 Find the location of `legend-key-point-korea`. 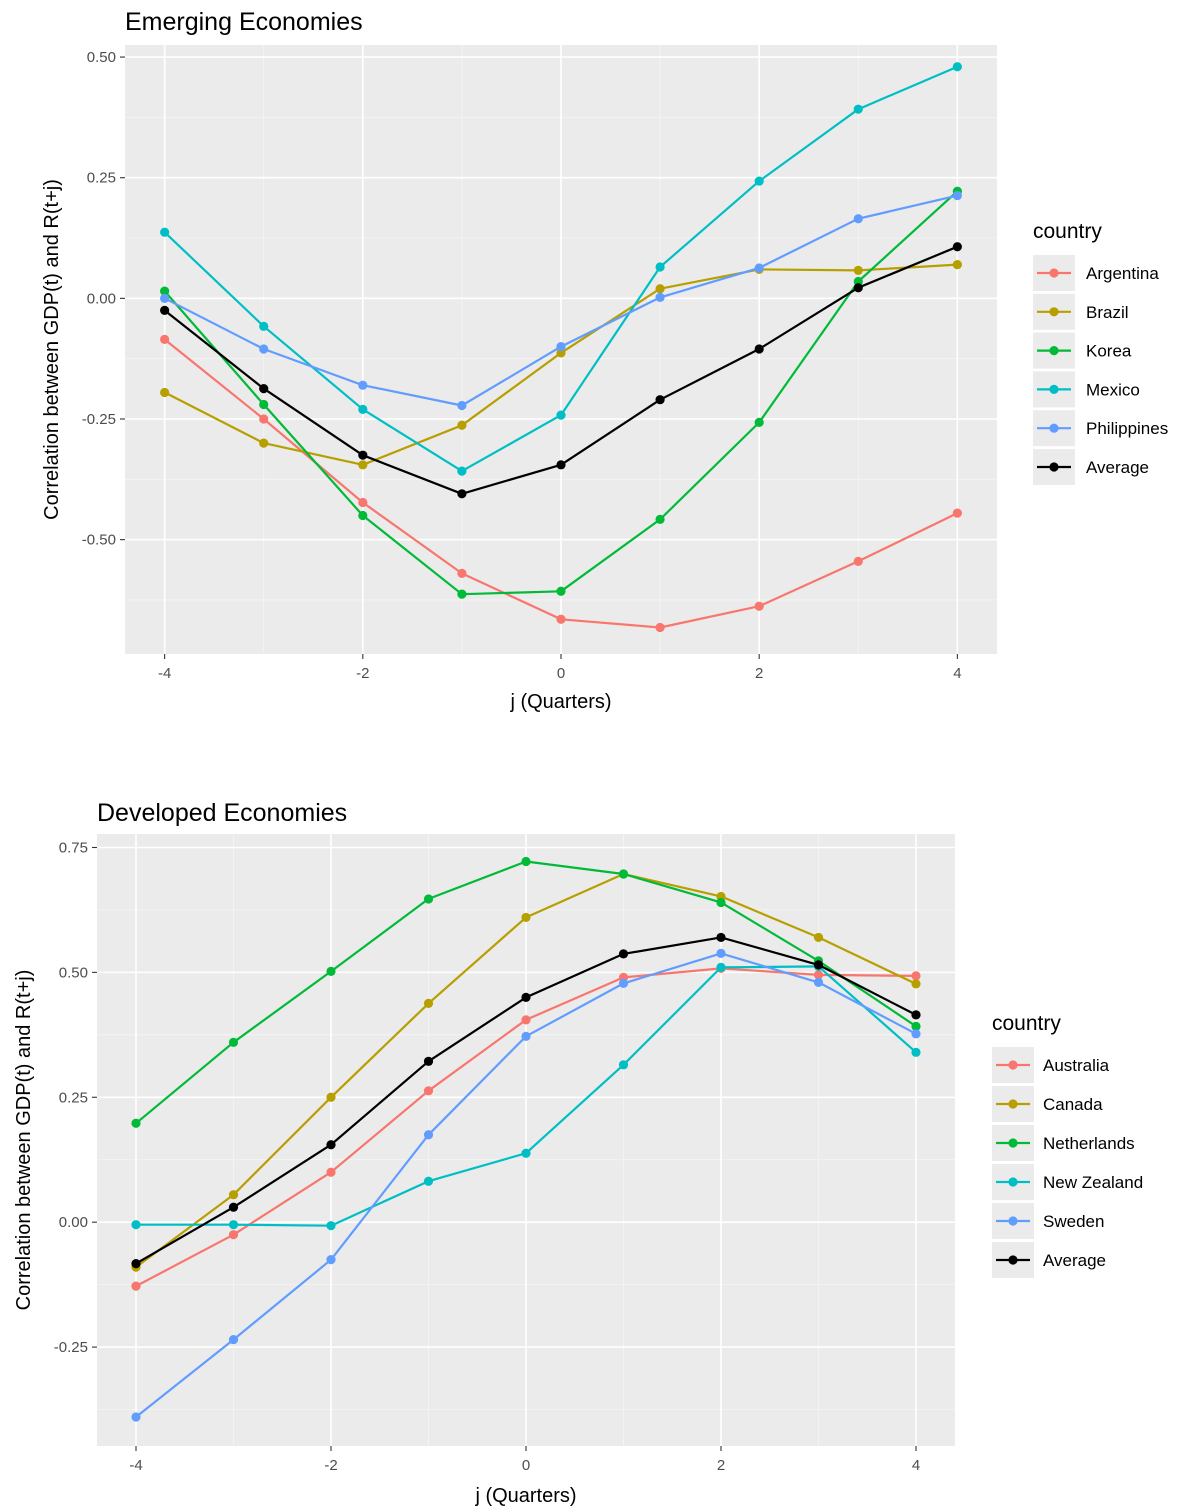

legend-key-point-korea is located at coordinates (1054, 351).